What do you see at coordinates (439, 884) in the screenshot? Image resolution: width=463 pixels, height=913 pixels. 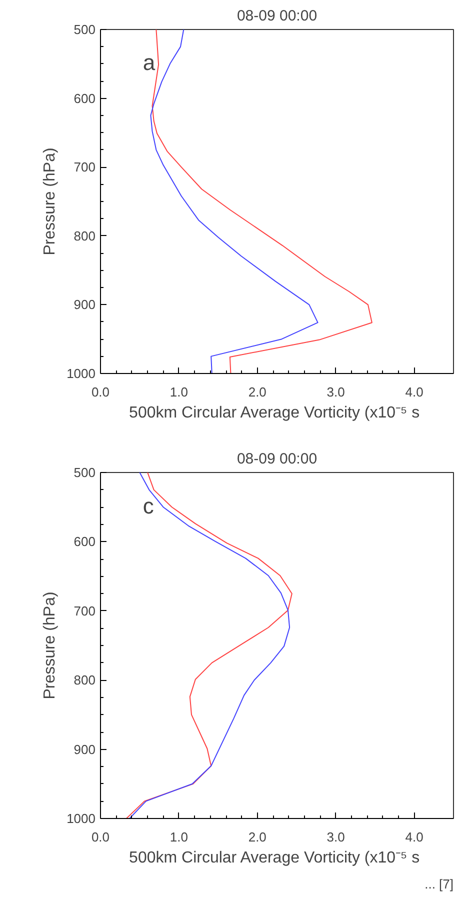 I see `text: ... [7]` at bounding box center [439, 884].